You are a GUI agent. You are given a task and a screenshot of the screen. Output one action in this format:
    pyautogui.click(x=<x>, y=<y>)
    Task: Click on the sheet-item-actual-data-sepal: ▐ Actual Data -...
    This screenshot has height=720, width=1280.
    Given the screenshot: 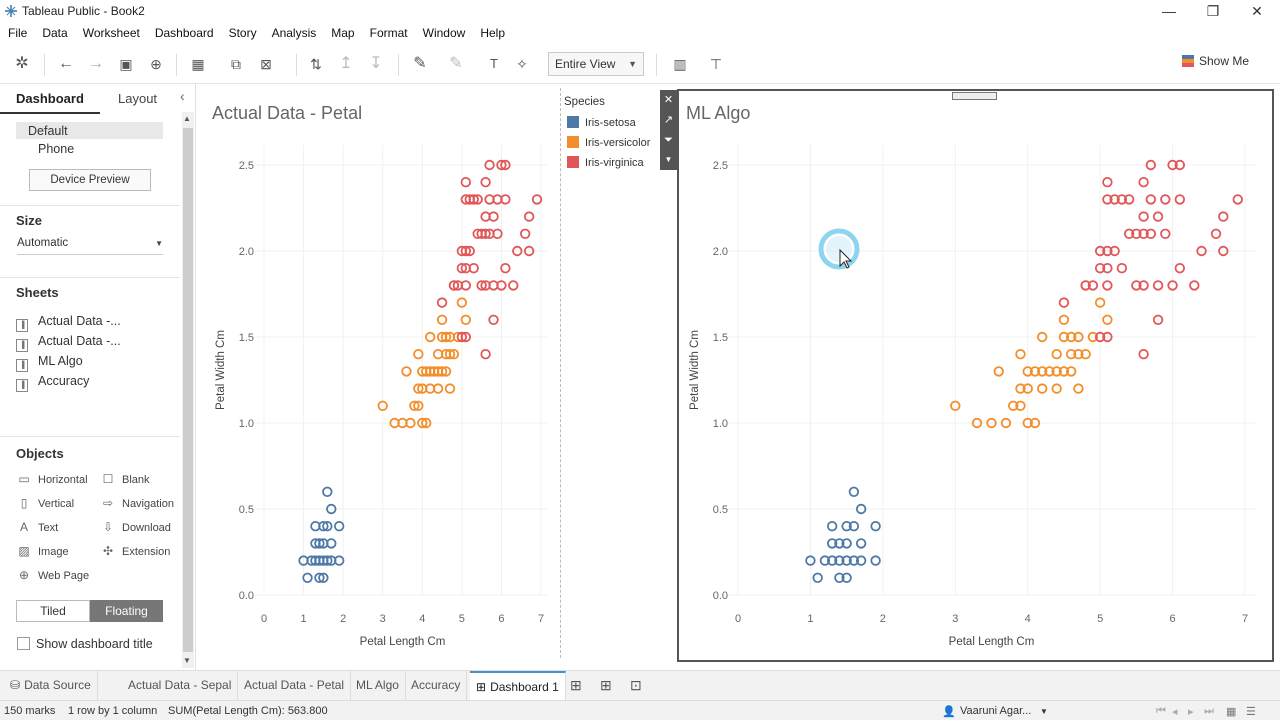 What is the action you would take?
    pyautogui.click(x=68, y=323)
    